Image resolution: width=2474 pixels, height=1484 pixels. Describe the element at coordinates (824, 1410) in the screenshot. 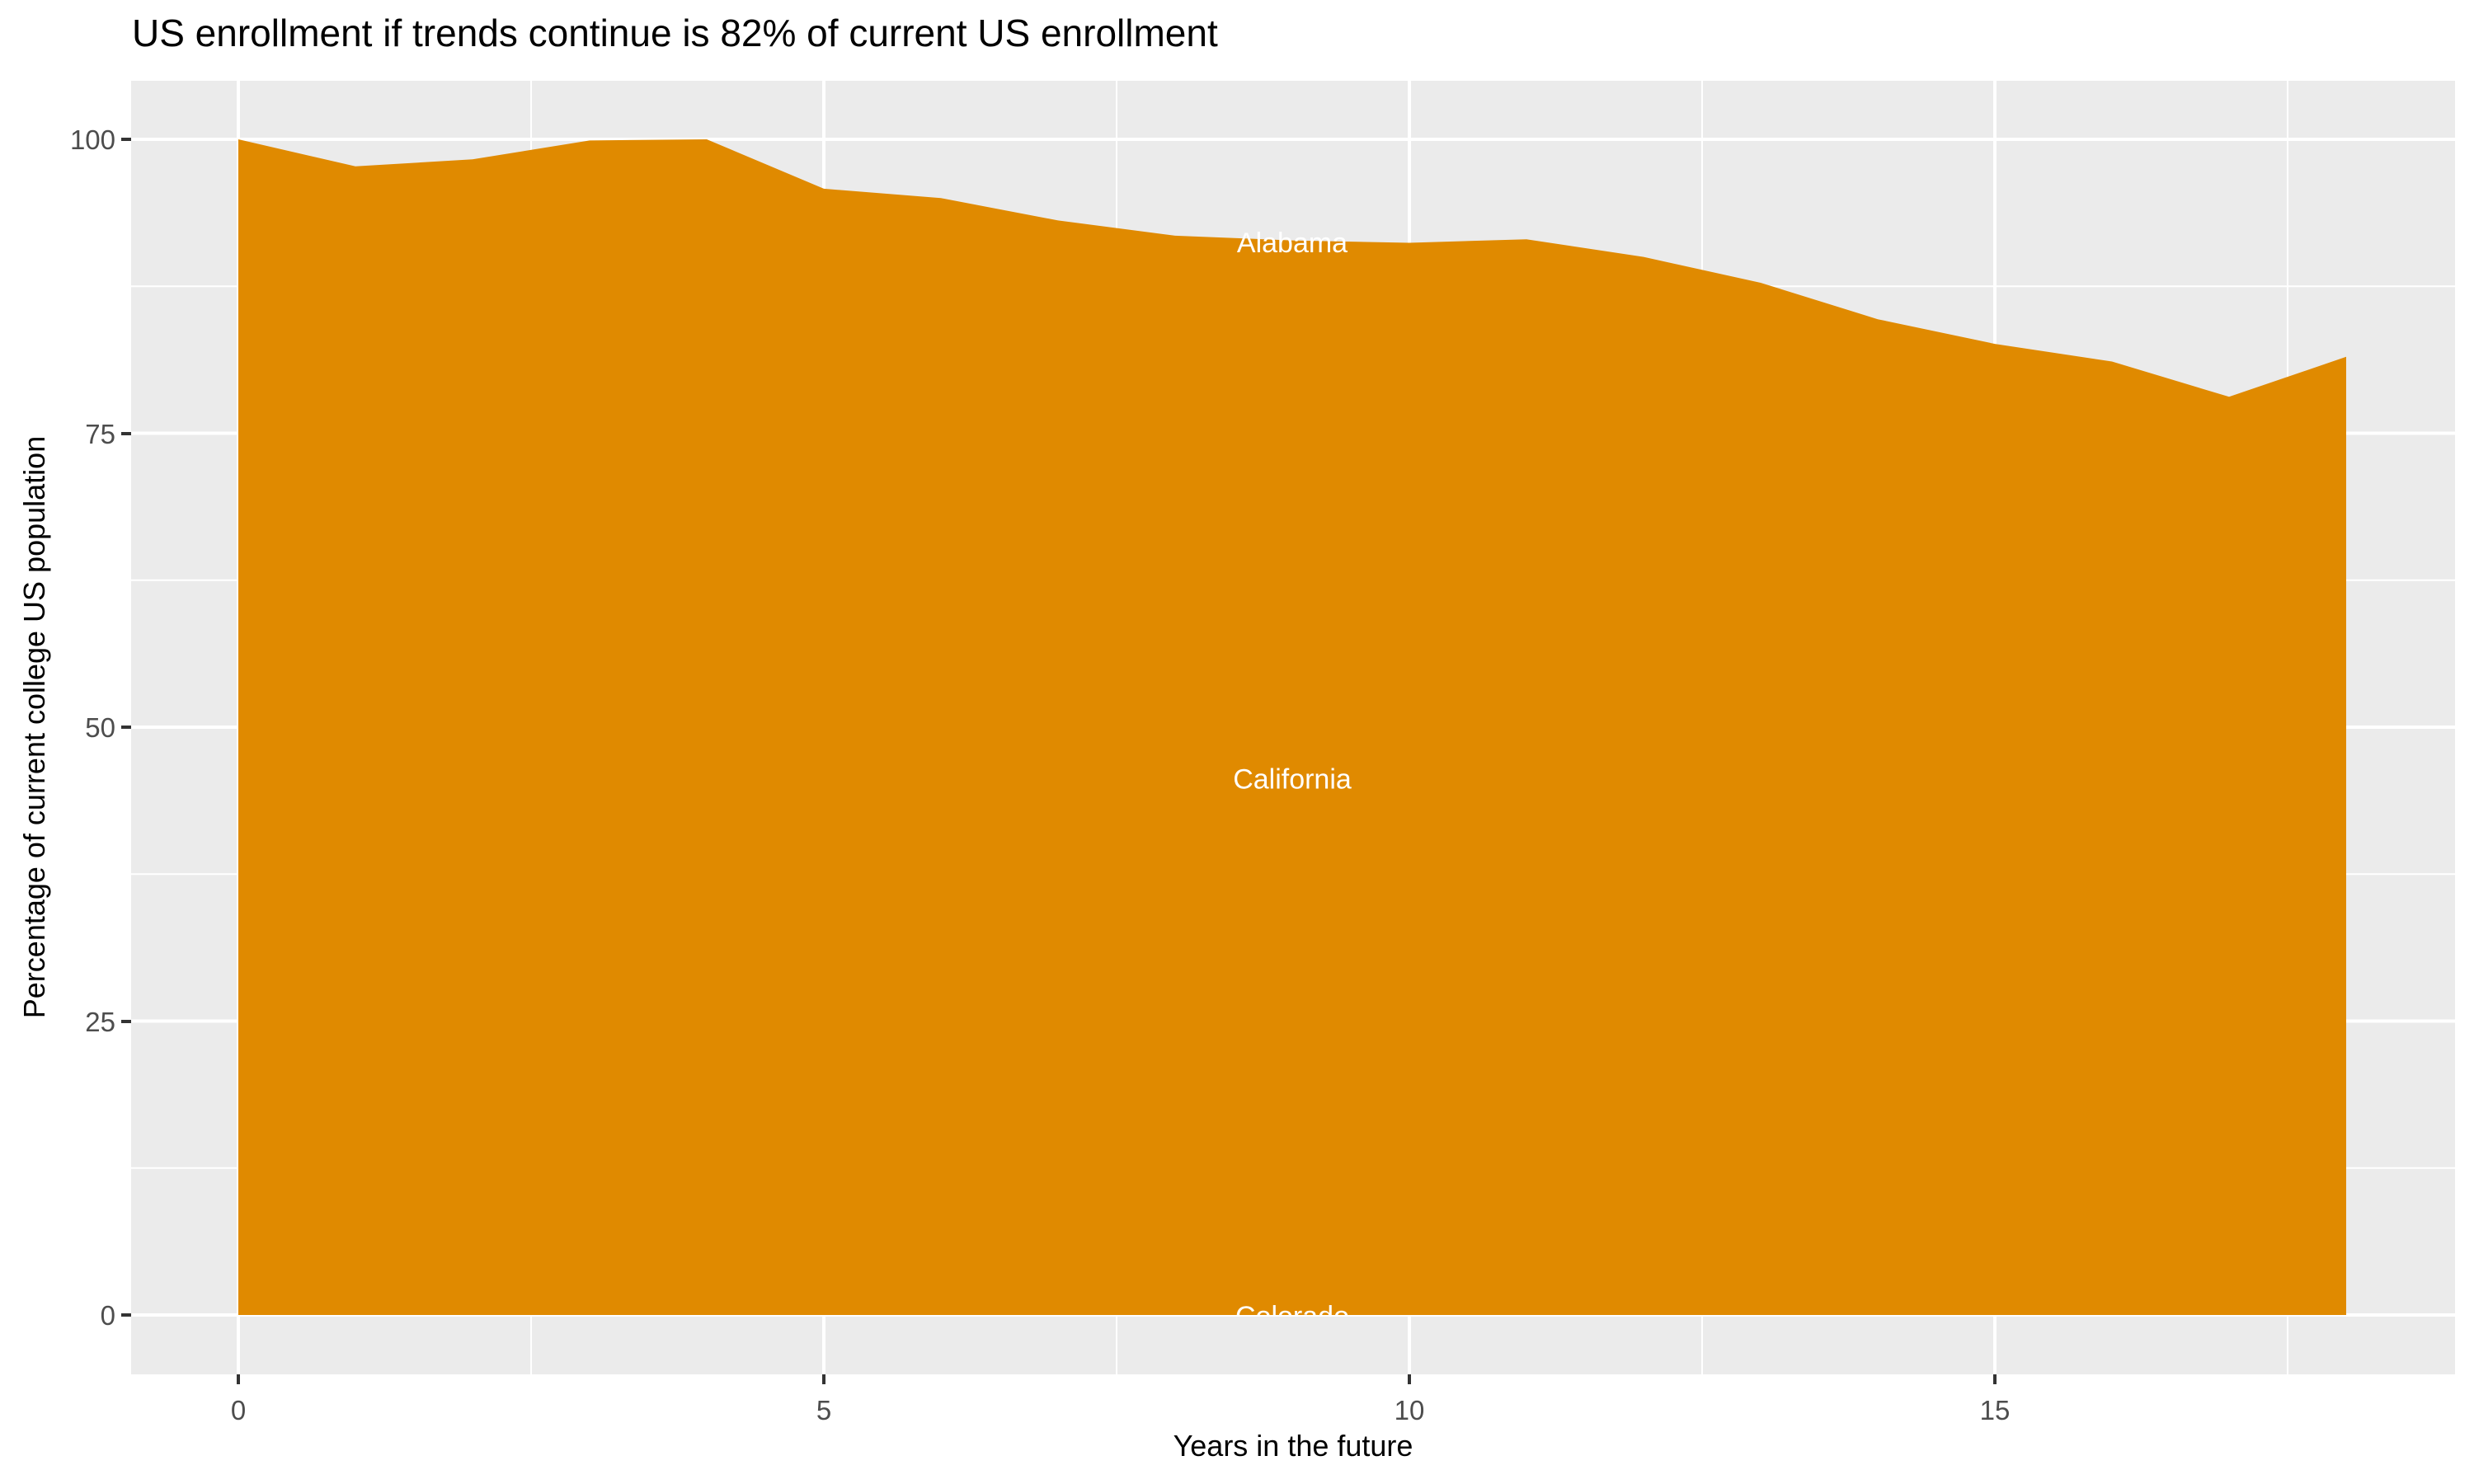

I see `x-tick-label: 5` at that location.